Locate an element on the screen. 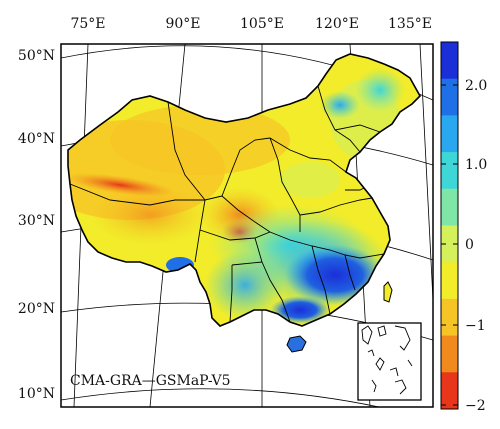 This screenshot has height=429, width=500. colorbar-bands is located at coordinates (449, 226).